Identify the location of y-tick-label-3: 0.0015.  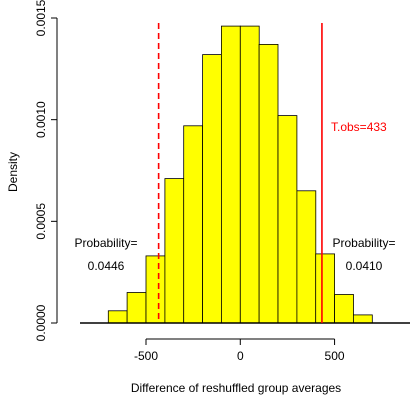
(41, 18).